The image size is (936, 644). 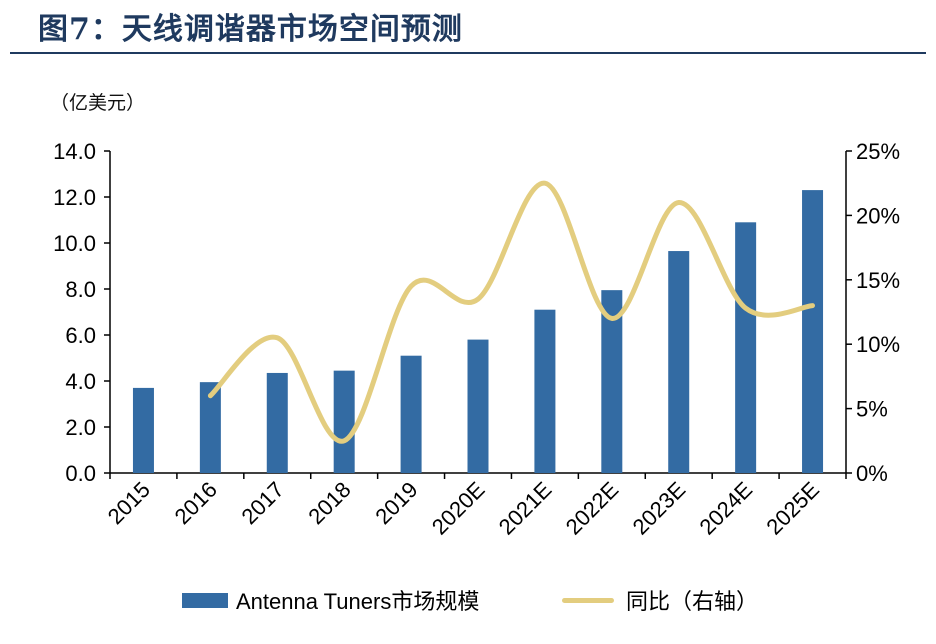 I want to click on y-right-tick-label: 25%, so click(x=878, y=151).